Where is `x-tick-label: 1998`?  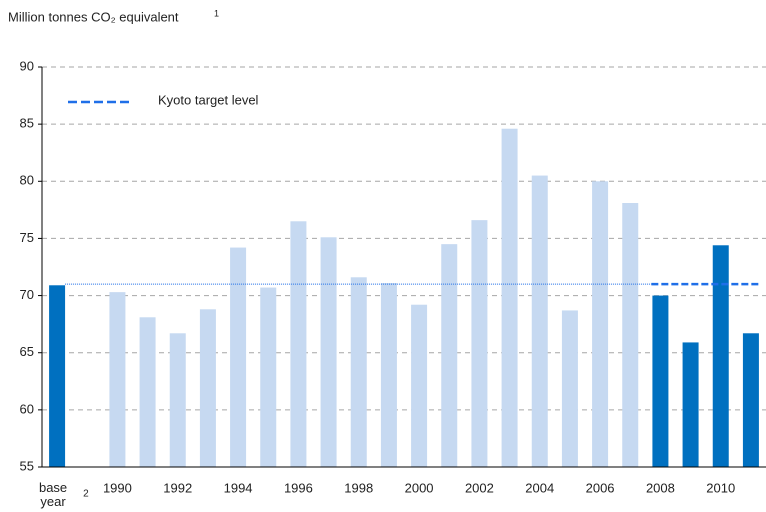
x-tick-label: 1998 is located at coordinates (358, 487).